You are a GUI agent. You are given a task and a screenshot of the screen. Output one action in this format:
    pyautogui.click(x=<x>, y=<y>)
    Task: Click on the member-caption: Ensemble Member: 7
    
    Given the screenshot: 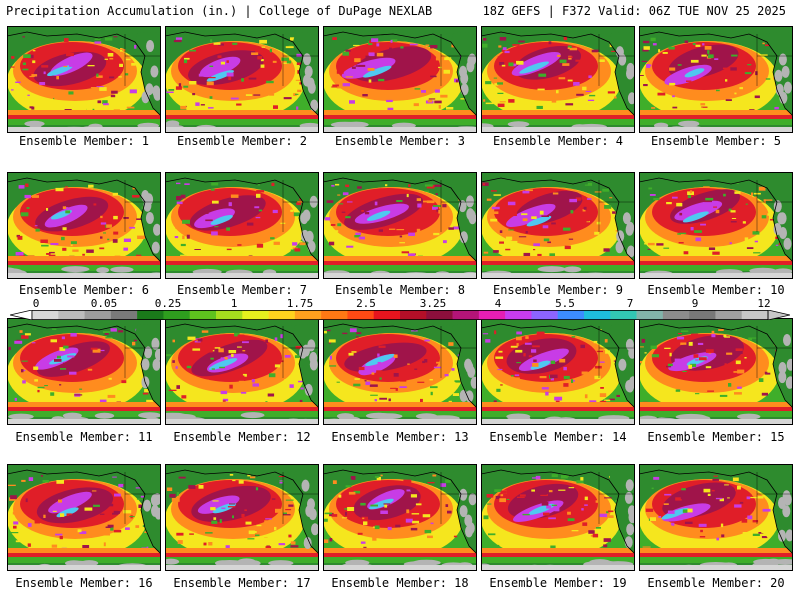 What is the action you would take?
    pyautogui.click(x=242, y=290)
    